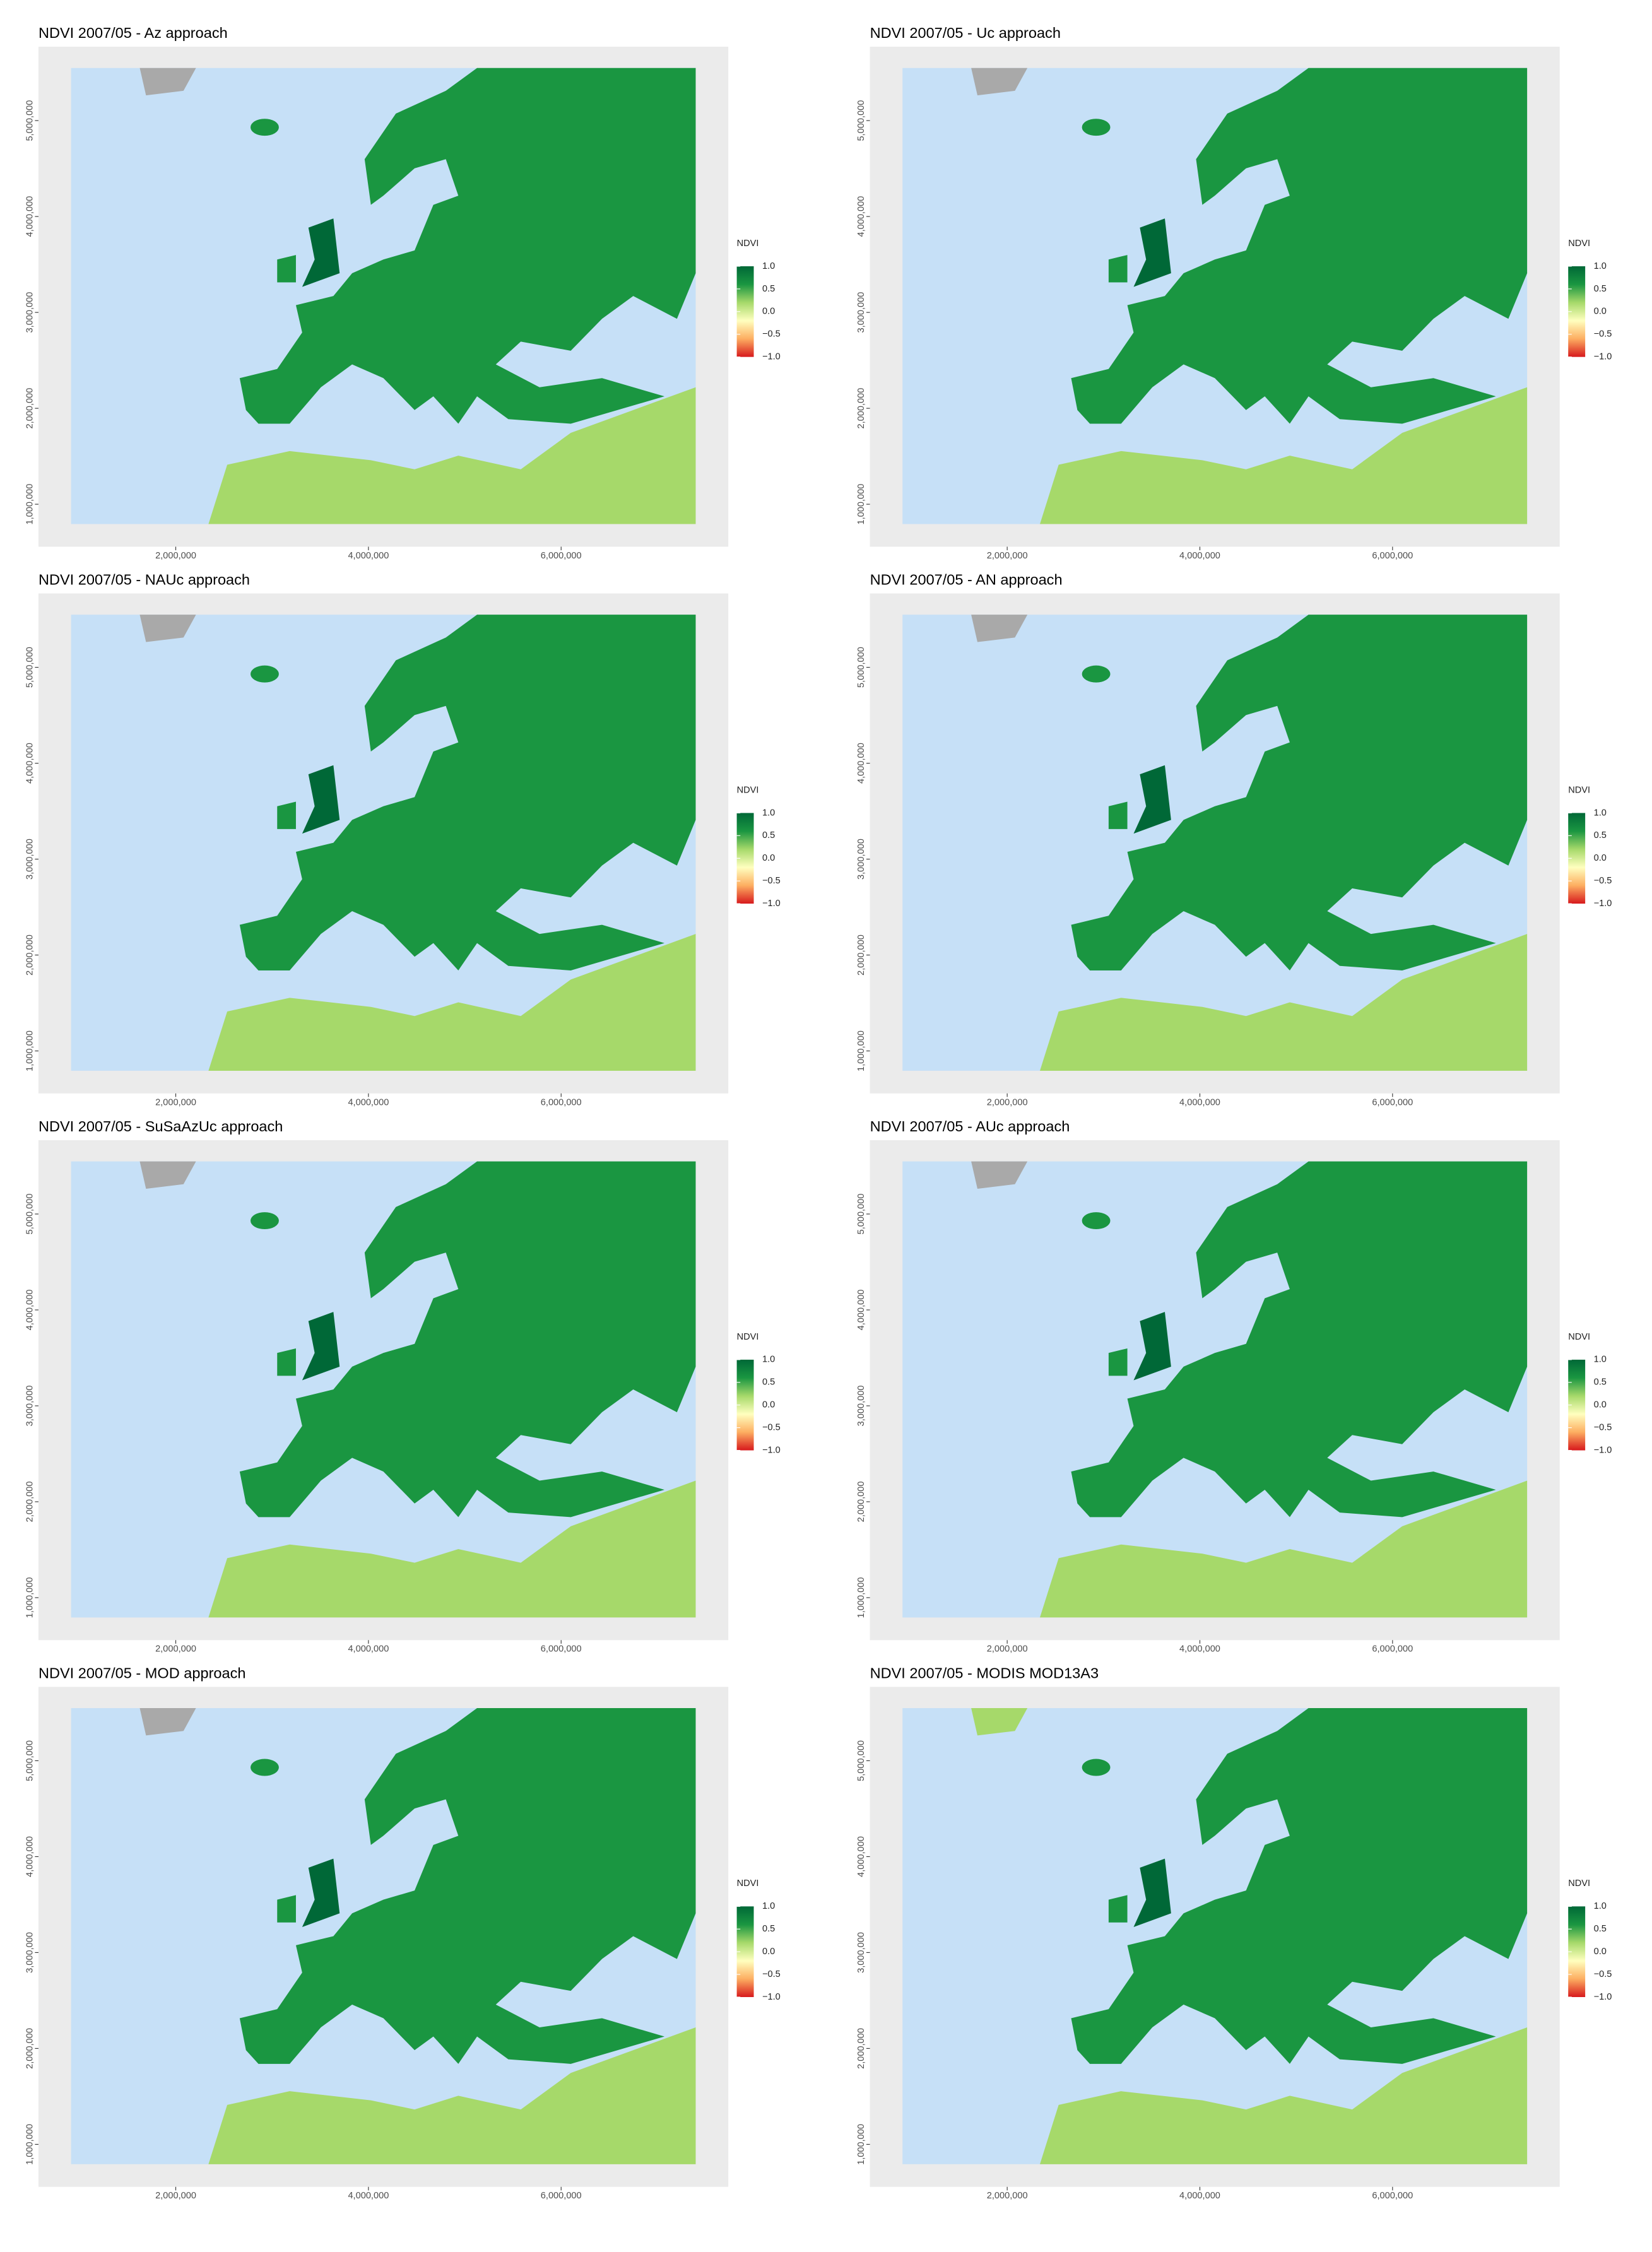 This screenshot has height=2252, width=1652. I want to click on panel-title: NDVI 2007/05 - NAUc approach, so click(144, 580).